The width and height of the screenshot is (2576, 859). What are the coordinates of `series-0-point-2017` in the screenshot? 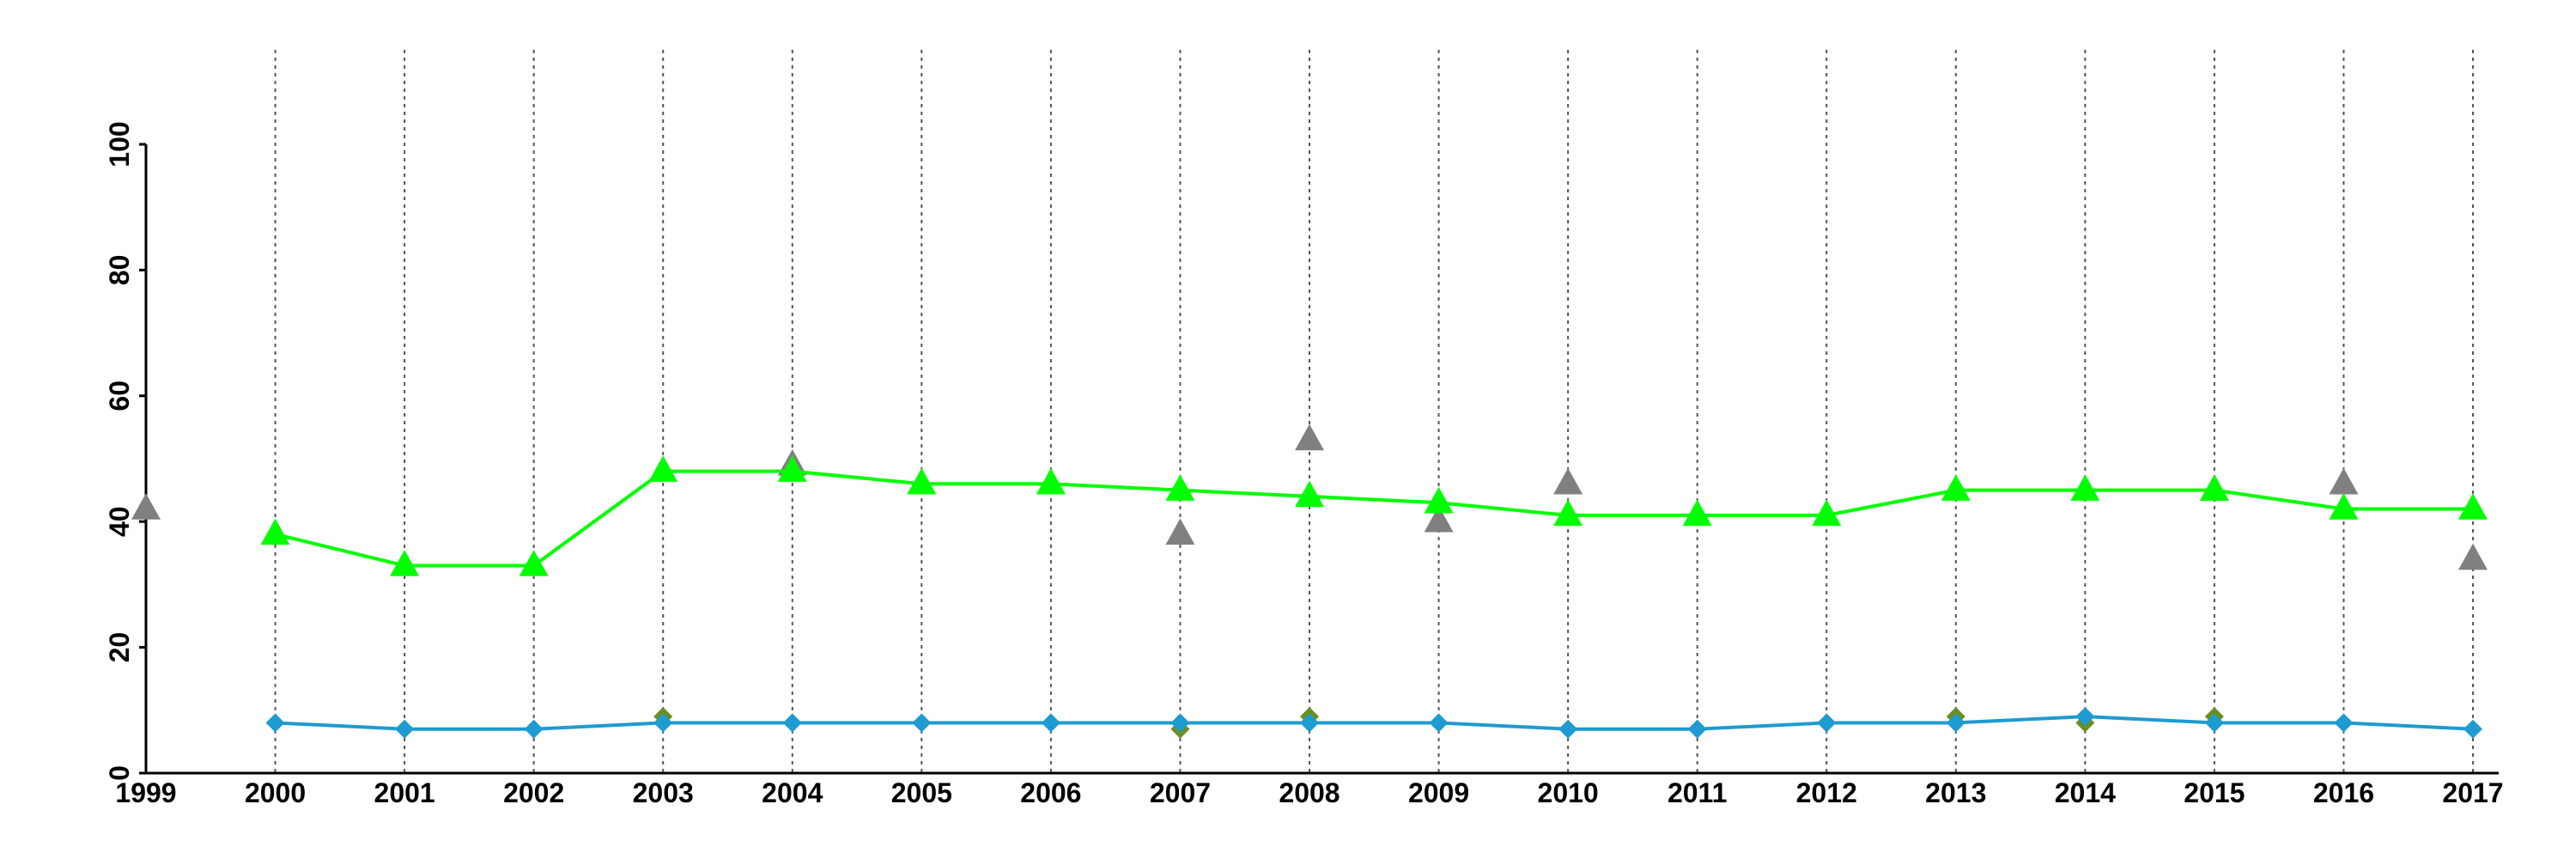 It's located at (2473, 557).